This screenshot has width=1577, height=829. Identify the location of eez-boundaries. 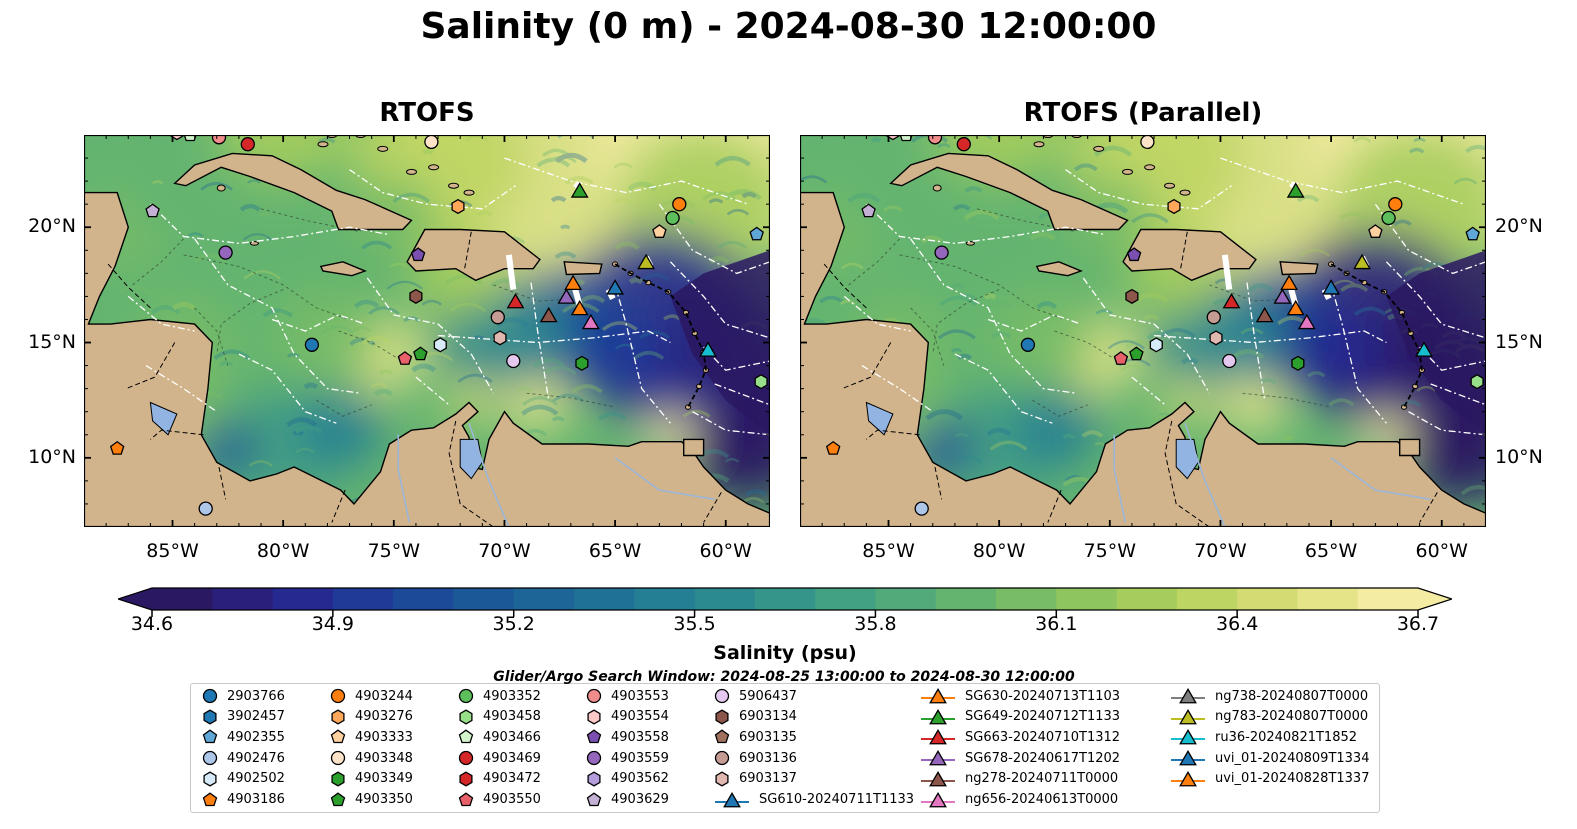
(448, 296).